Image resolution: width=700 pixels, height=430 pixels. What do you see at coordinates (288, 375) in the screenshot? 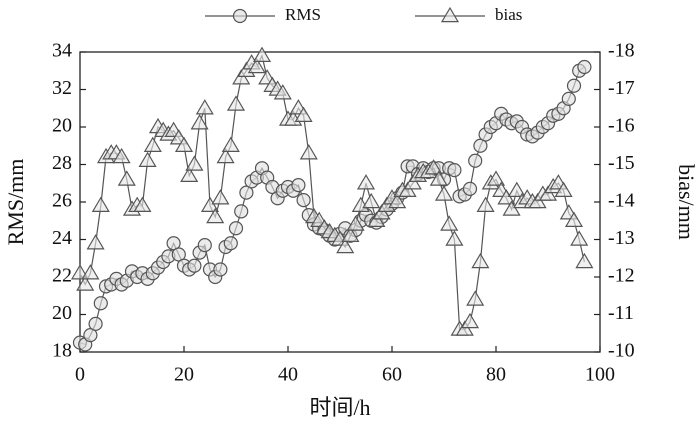
I see `x-tick-label: 40` at bounding box center [288, 375].